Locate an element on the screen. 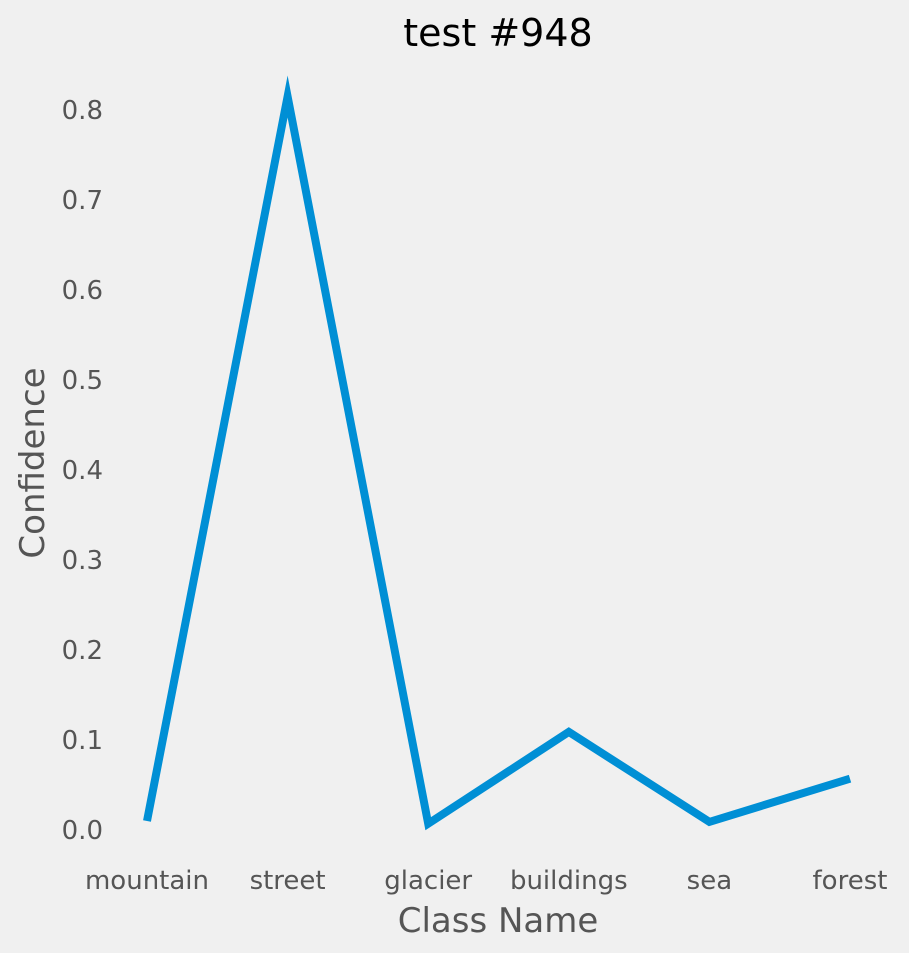 Image resolution: width=909 pixels, height=953 pixels. x-tick-label: sea is located at coordinates (709, 881).